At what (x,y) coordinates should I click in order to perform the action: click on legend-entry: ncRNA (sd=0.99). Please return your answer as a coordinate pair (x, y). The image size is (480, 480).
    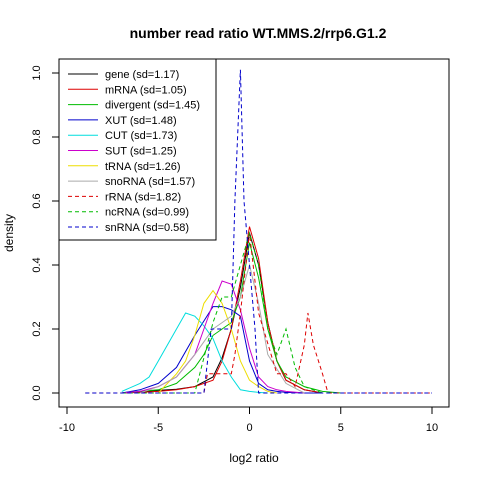
    Looking at the image, I should click on (147, 213).